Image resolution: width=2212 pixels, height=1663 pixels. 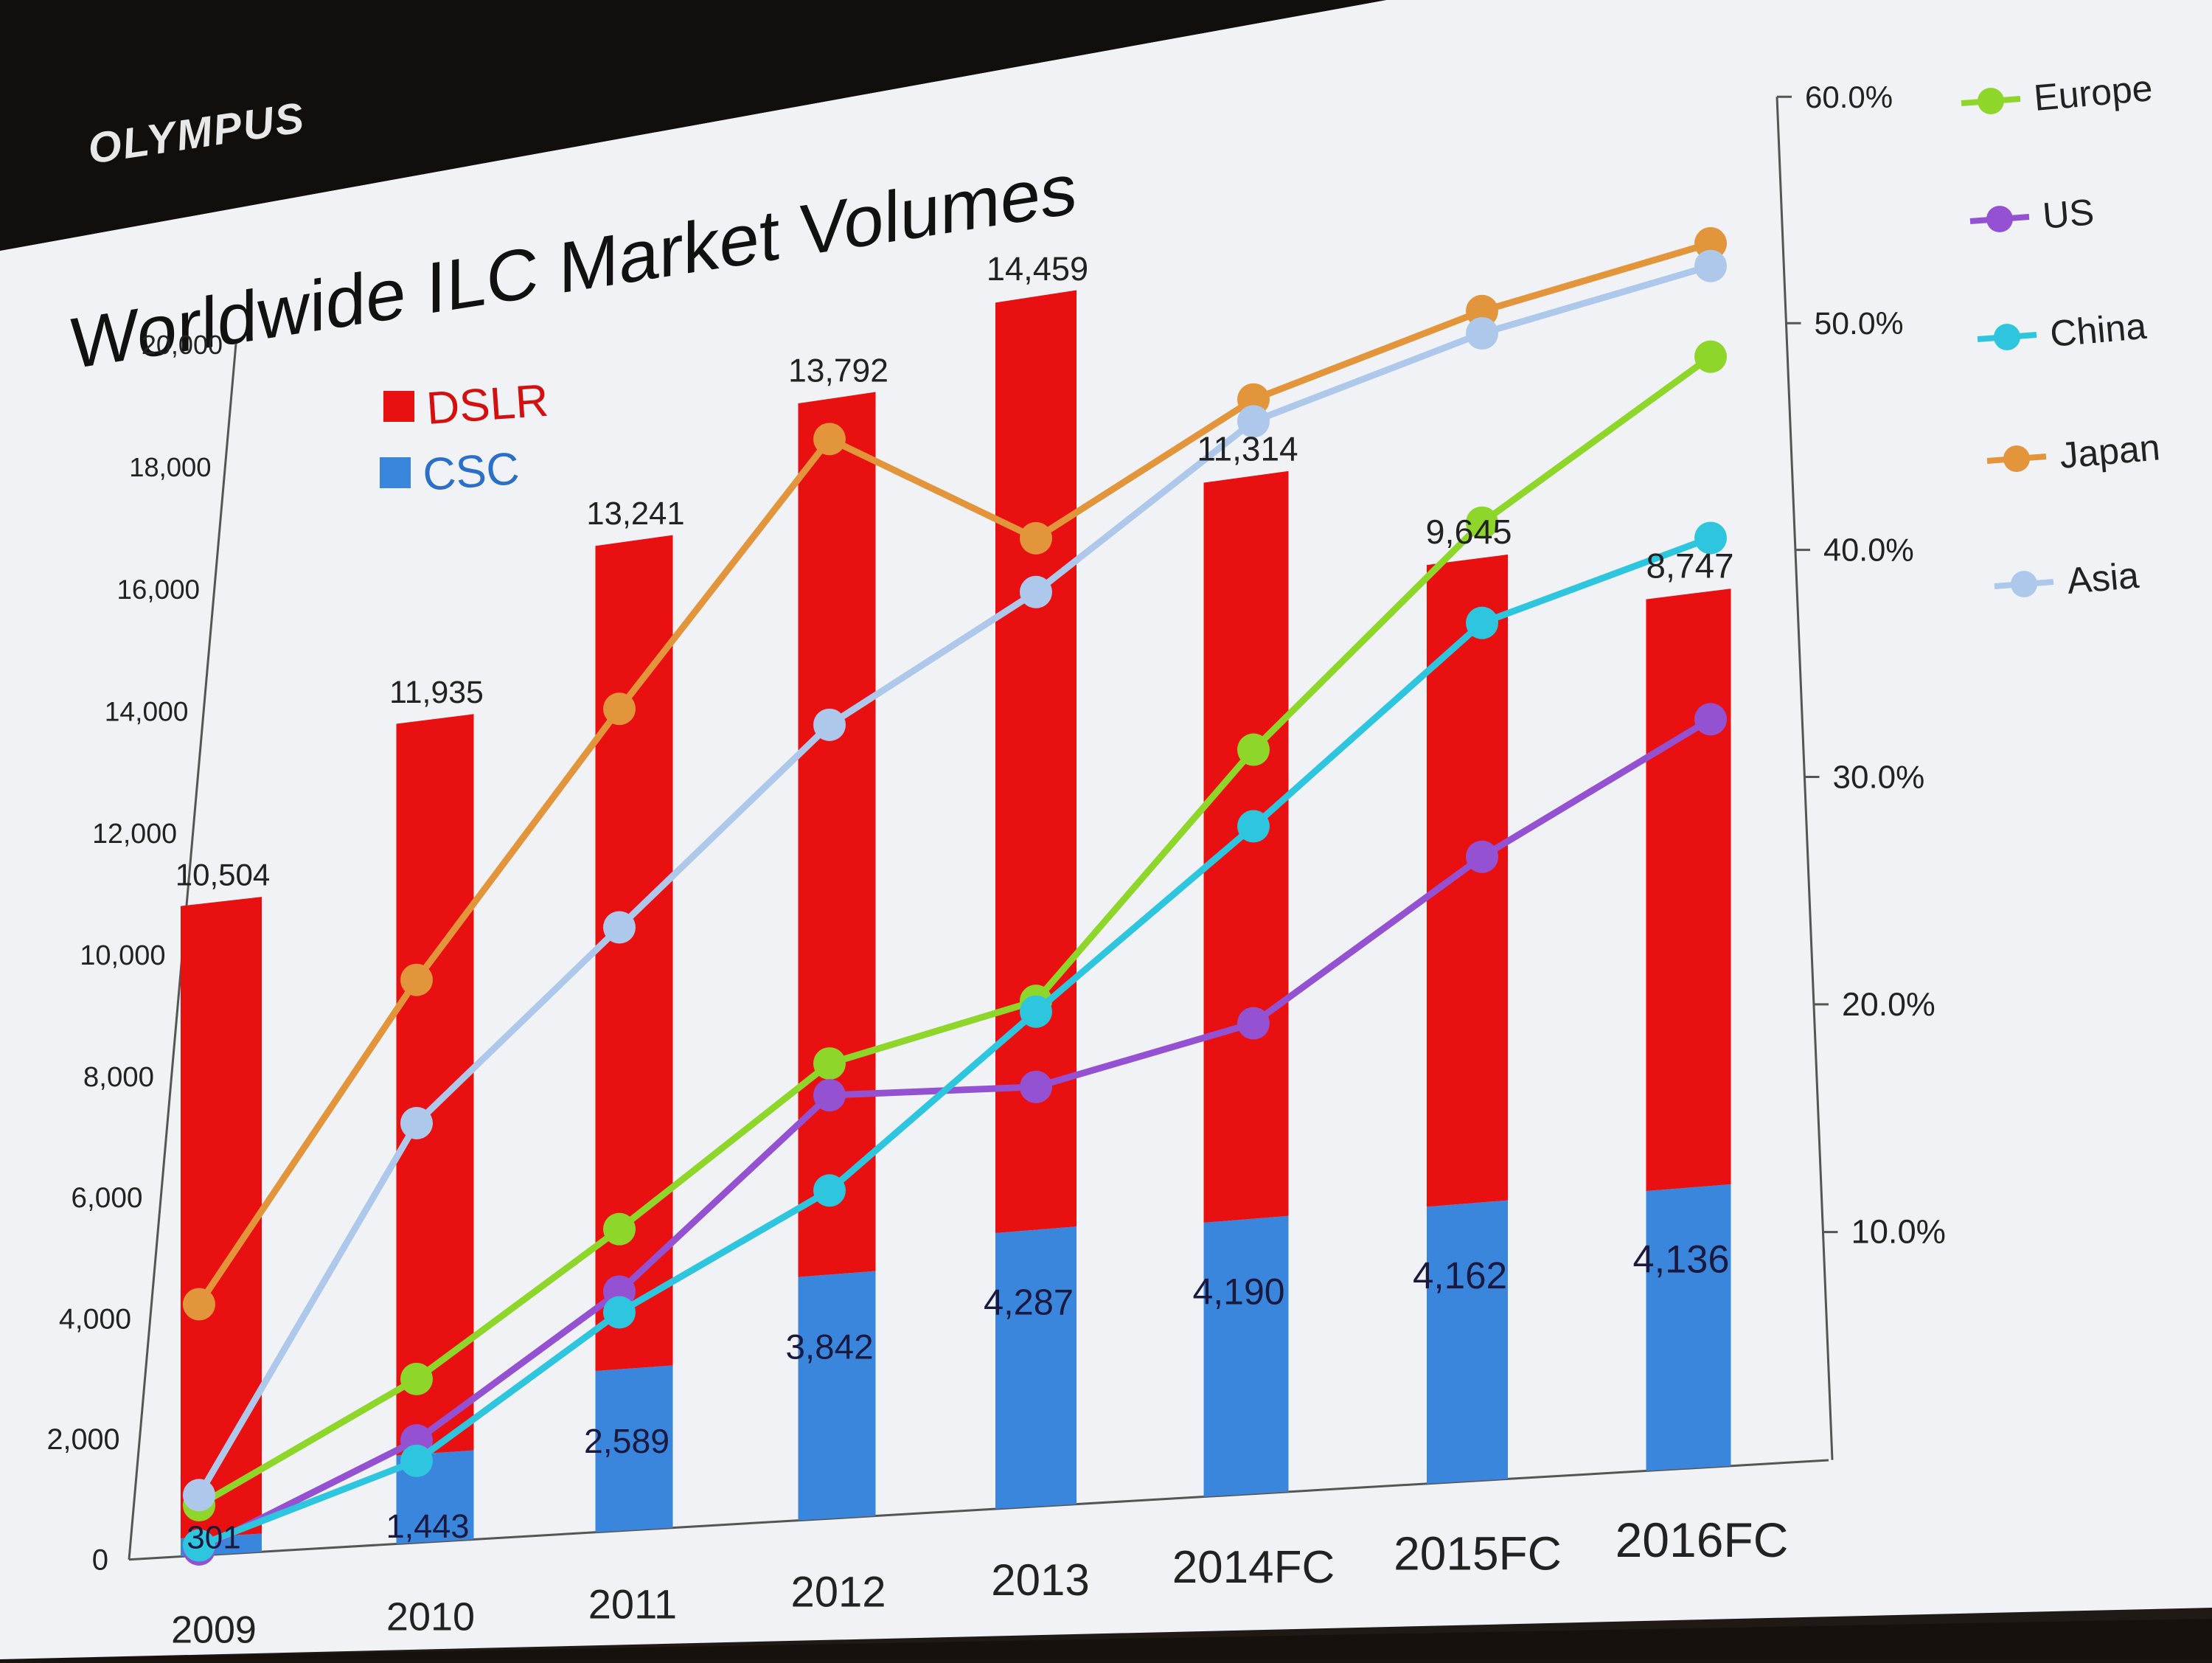 What do you see at coordinates (1849, 97) in the screenshot?
I see `y2-tick-label: 60.0%` at bounding box center [1849, 97].